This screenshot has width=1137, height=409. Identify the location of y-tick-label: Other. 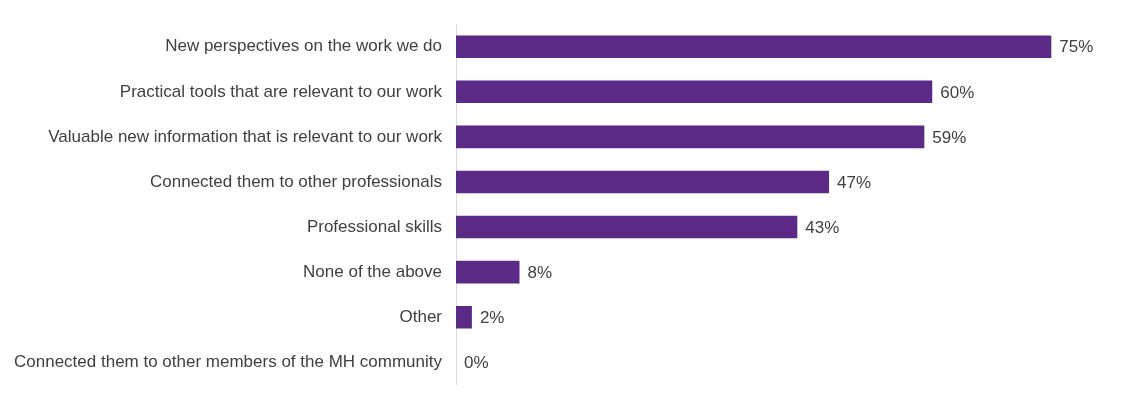
(421, 316).